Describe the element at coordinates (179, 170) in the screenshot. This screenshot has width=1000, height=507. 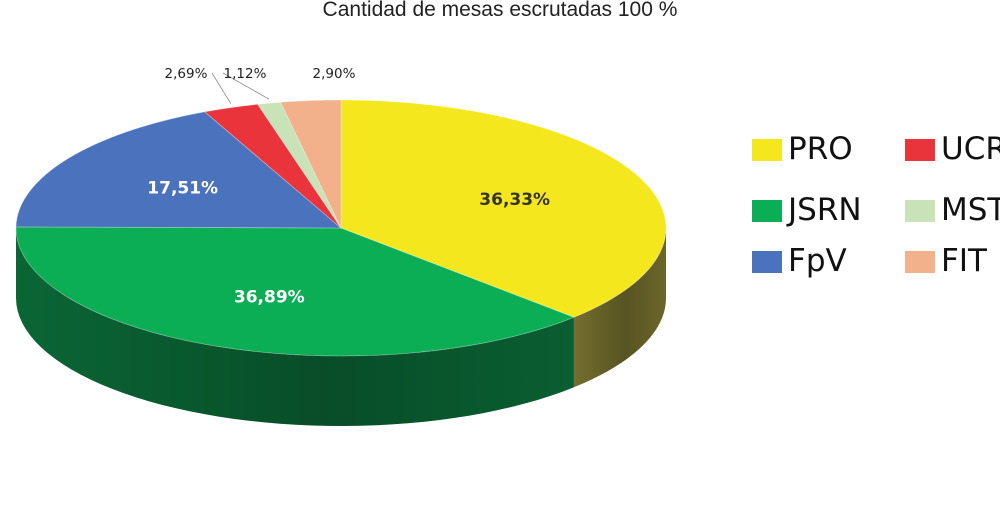
I see `pie-slice-fpv` at that location.